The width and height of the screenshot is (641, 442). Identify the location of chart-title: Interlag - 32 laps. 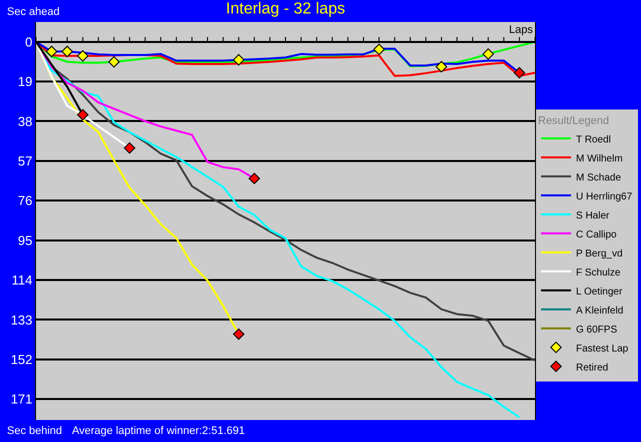
(286, 9).